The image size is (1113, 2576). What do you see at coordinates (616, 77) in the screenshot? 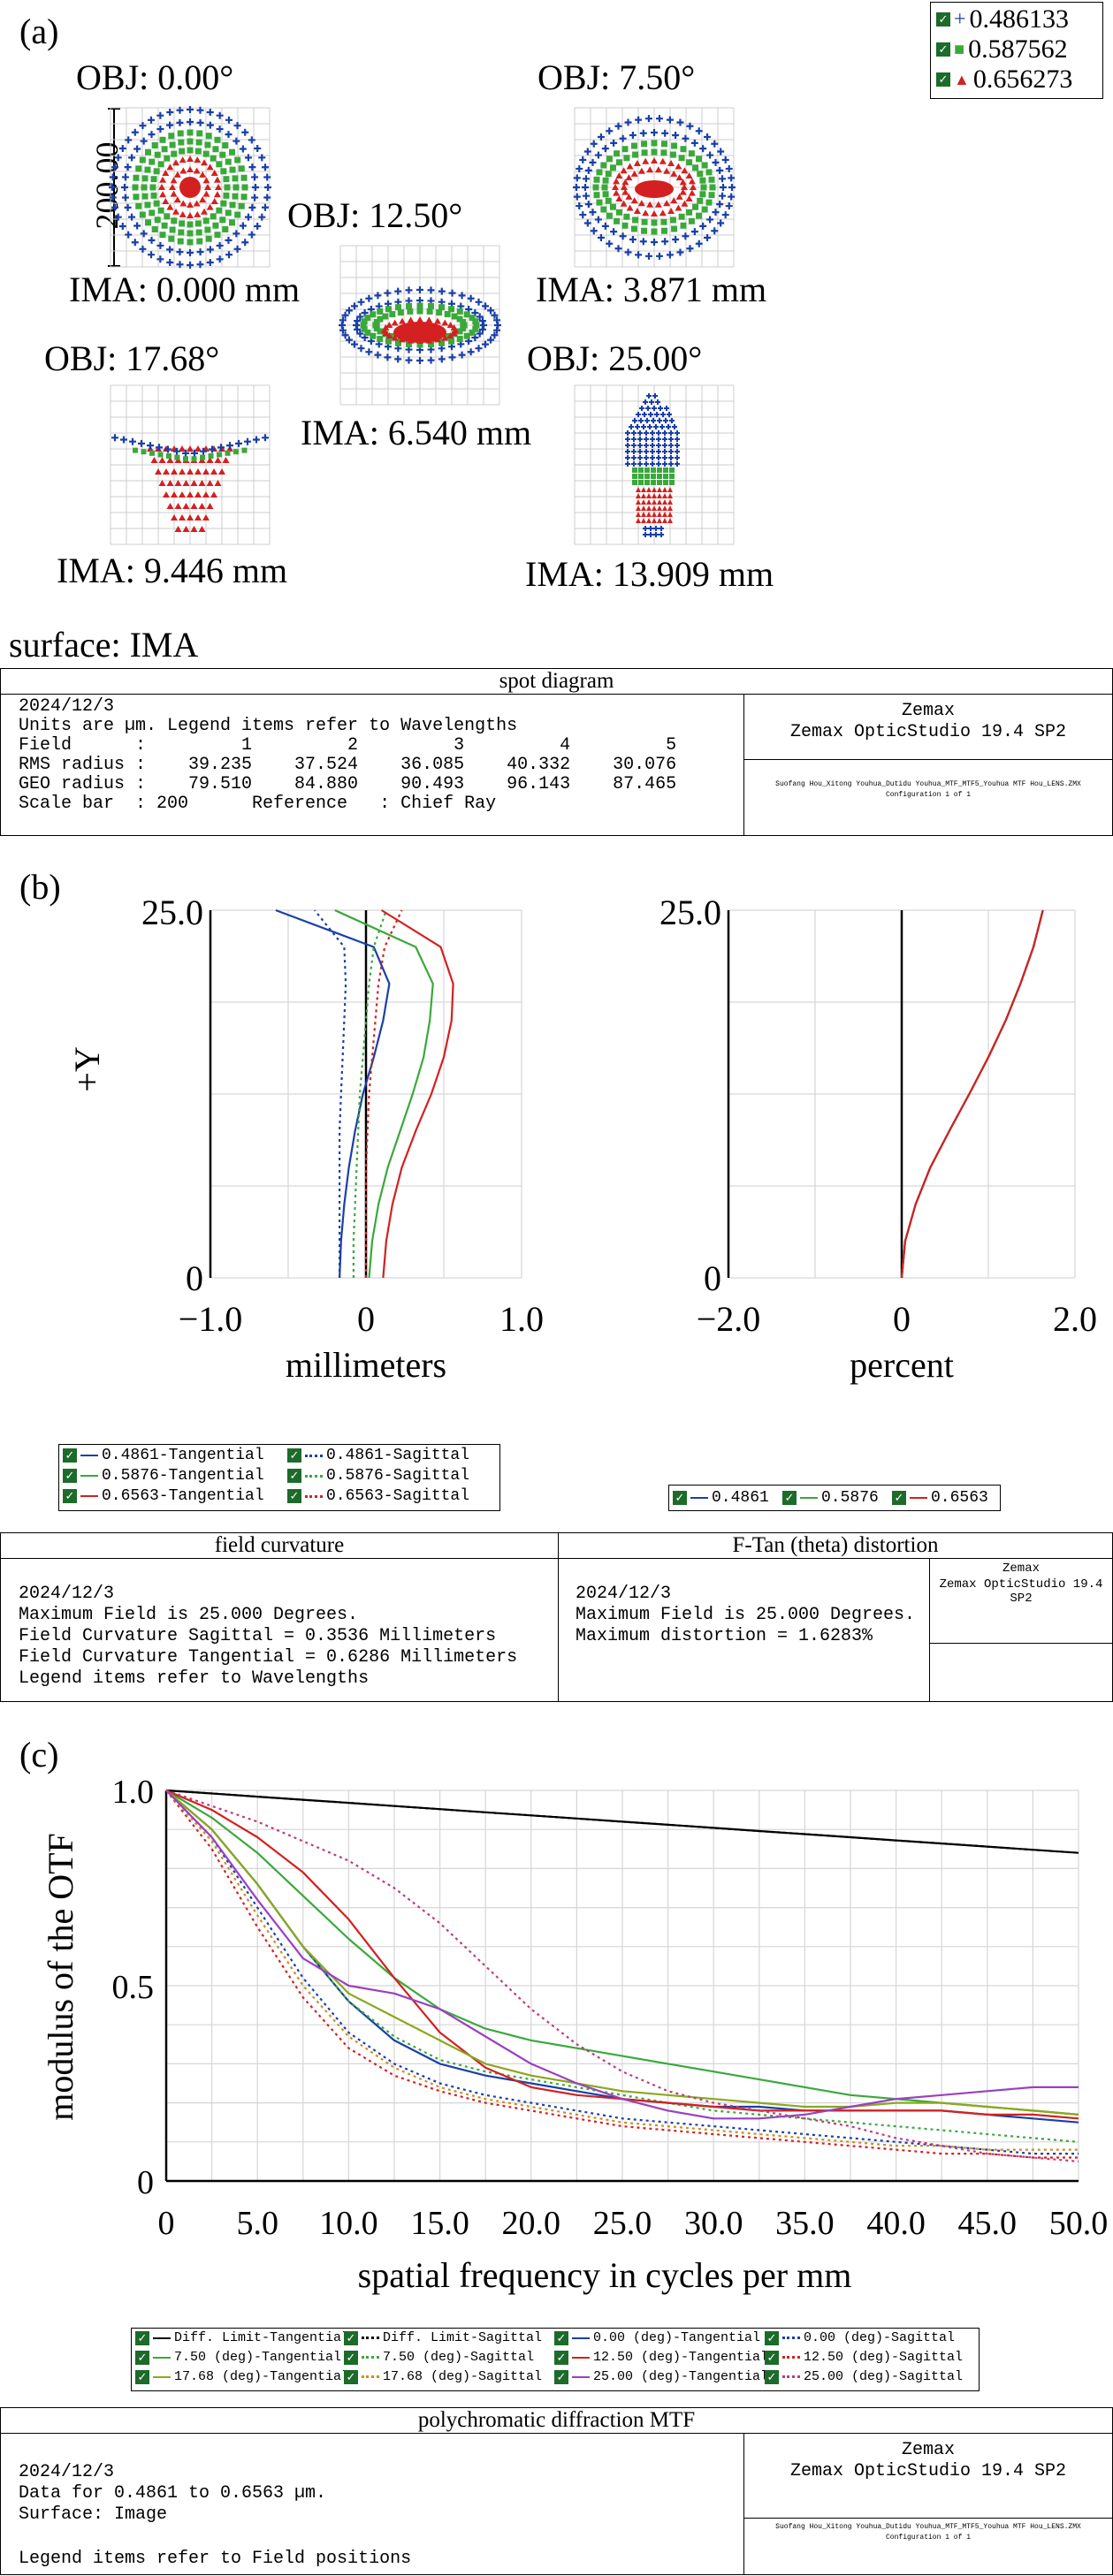
I see `spot-obj-label-2: OBJ: 7.50°` at bounding box center [616, 77].